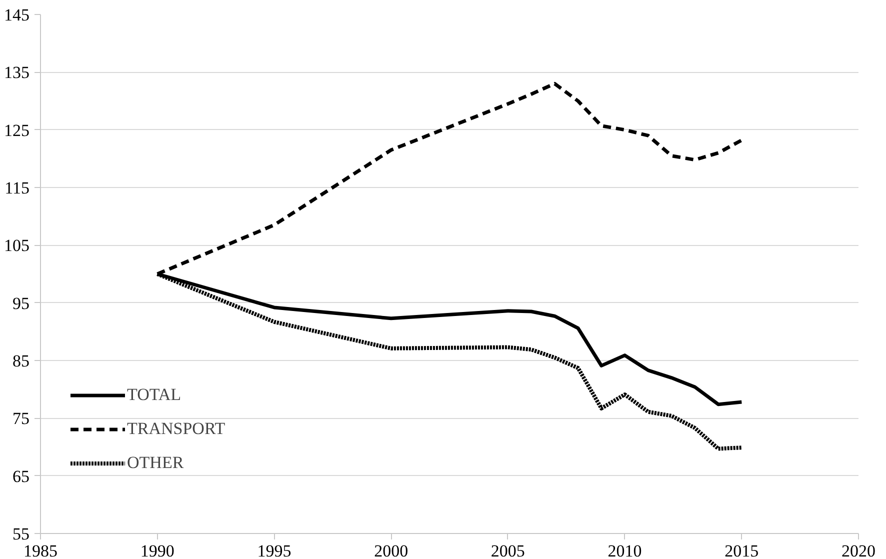 The height and width of the screenshot is (559, 886). Describe the element at coordinates (17, 130) in the screenshot. I see `y-tick-label: 125` at that location.